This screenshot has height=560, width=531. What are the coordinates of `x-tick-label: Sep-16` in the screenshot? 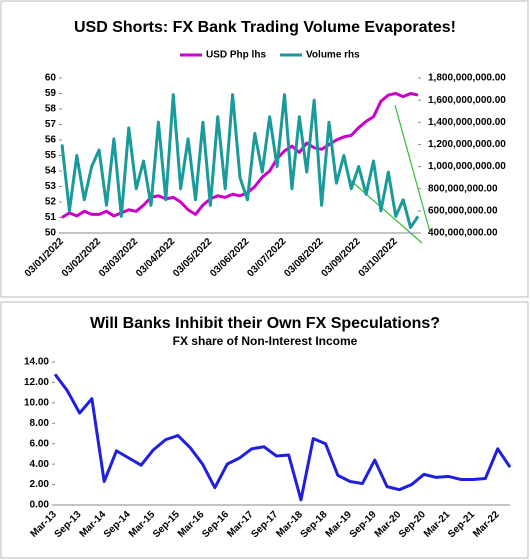 It's located at (215, 524).